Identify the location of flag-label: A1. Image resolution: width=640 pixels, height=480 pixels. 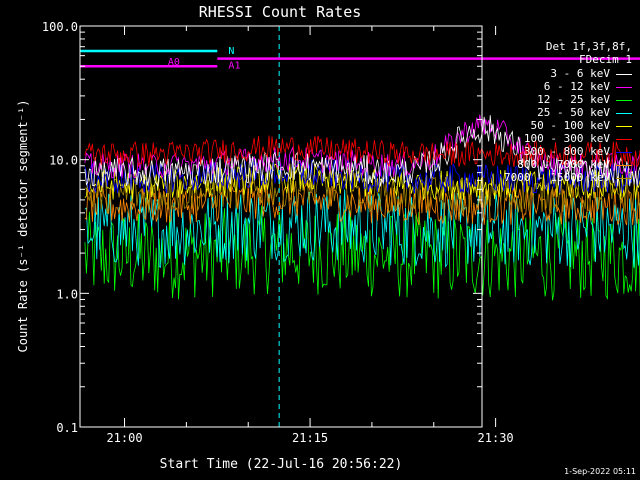
(234, 66).